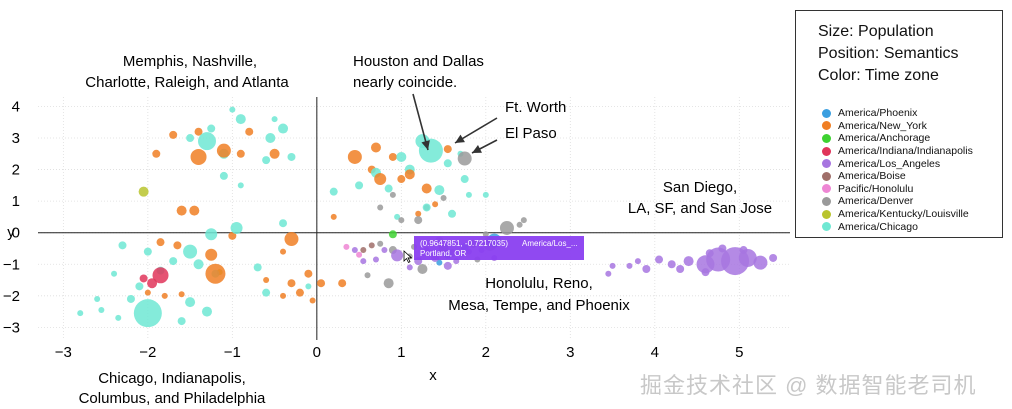 Image resolution: width=1012 pixels, height=409 pixels. What do you see at coordinates (187, 82) in the screenshot?
I see `annotation-memphis-line2: Charlotte, Raleigh, and Atlanta` at bounding box center [187, 82].